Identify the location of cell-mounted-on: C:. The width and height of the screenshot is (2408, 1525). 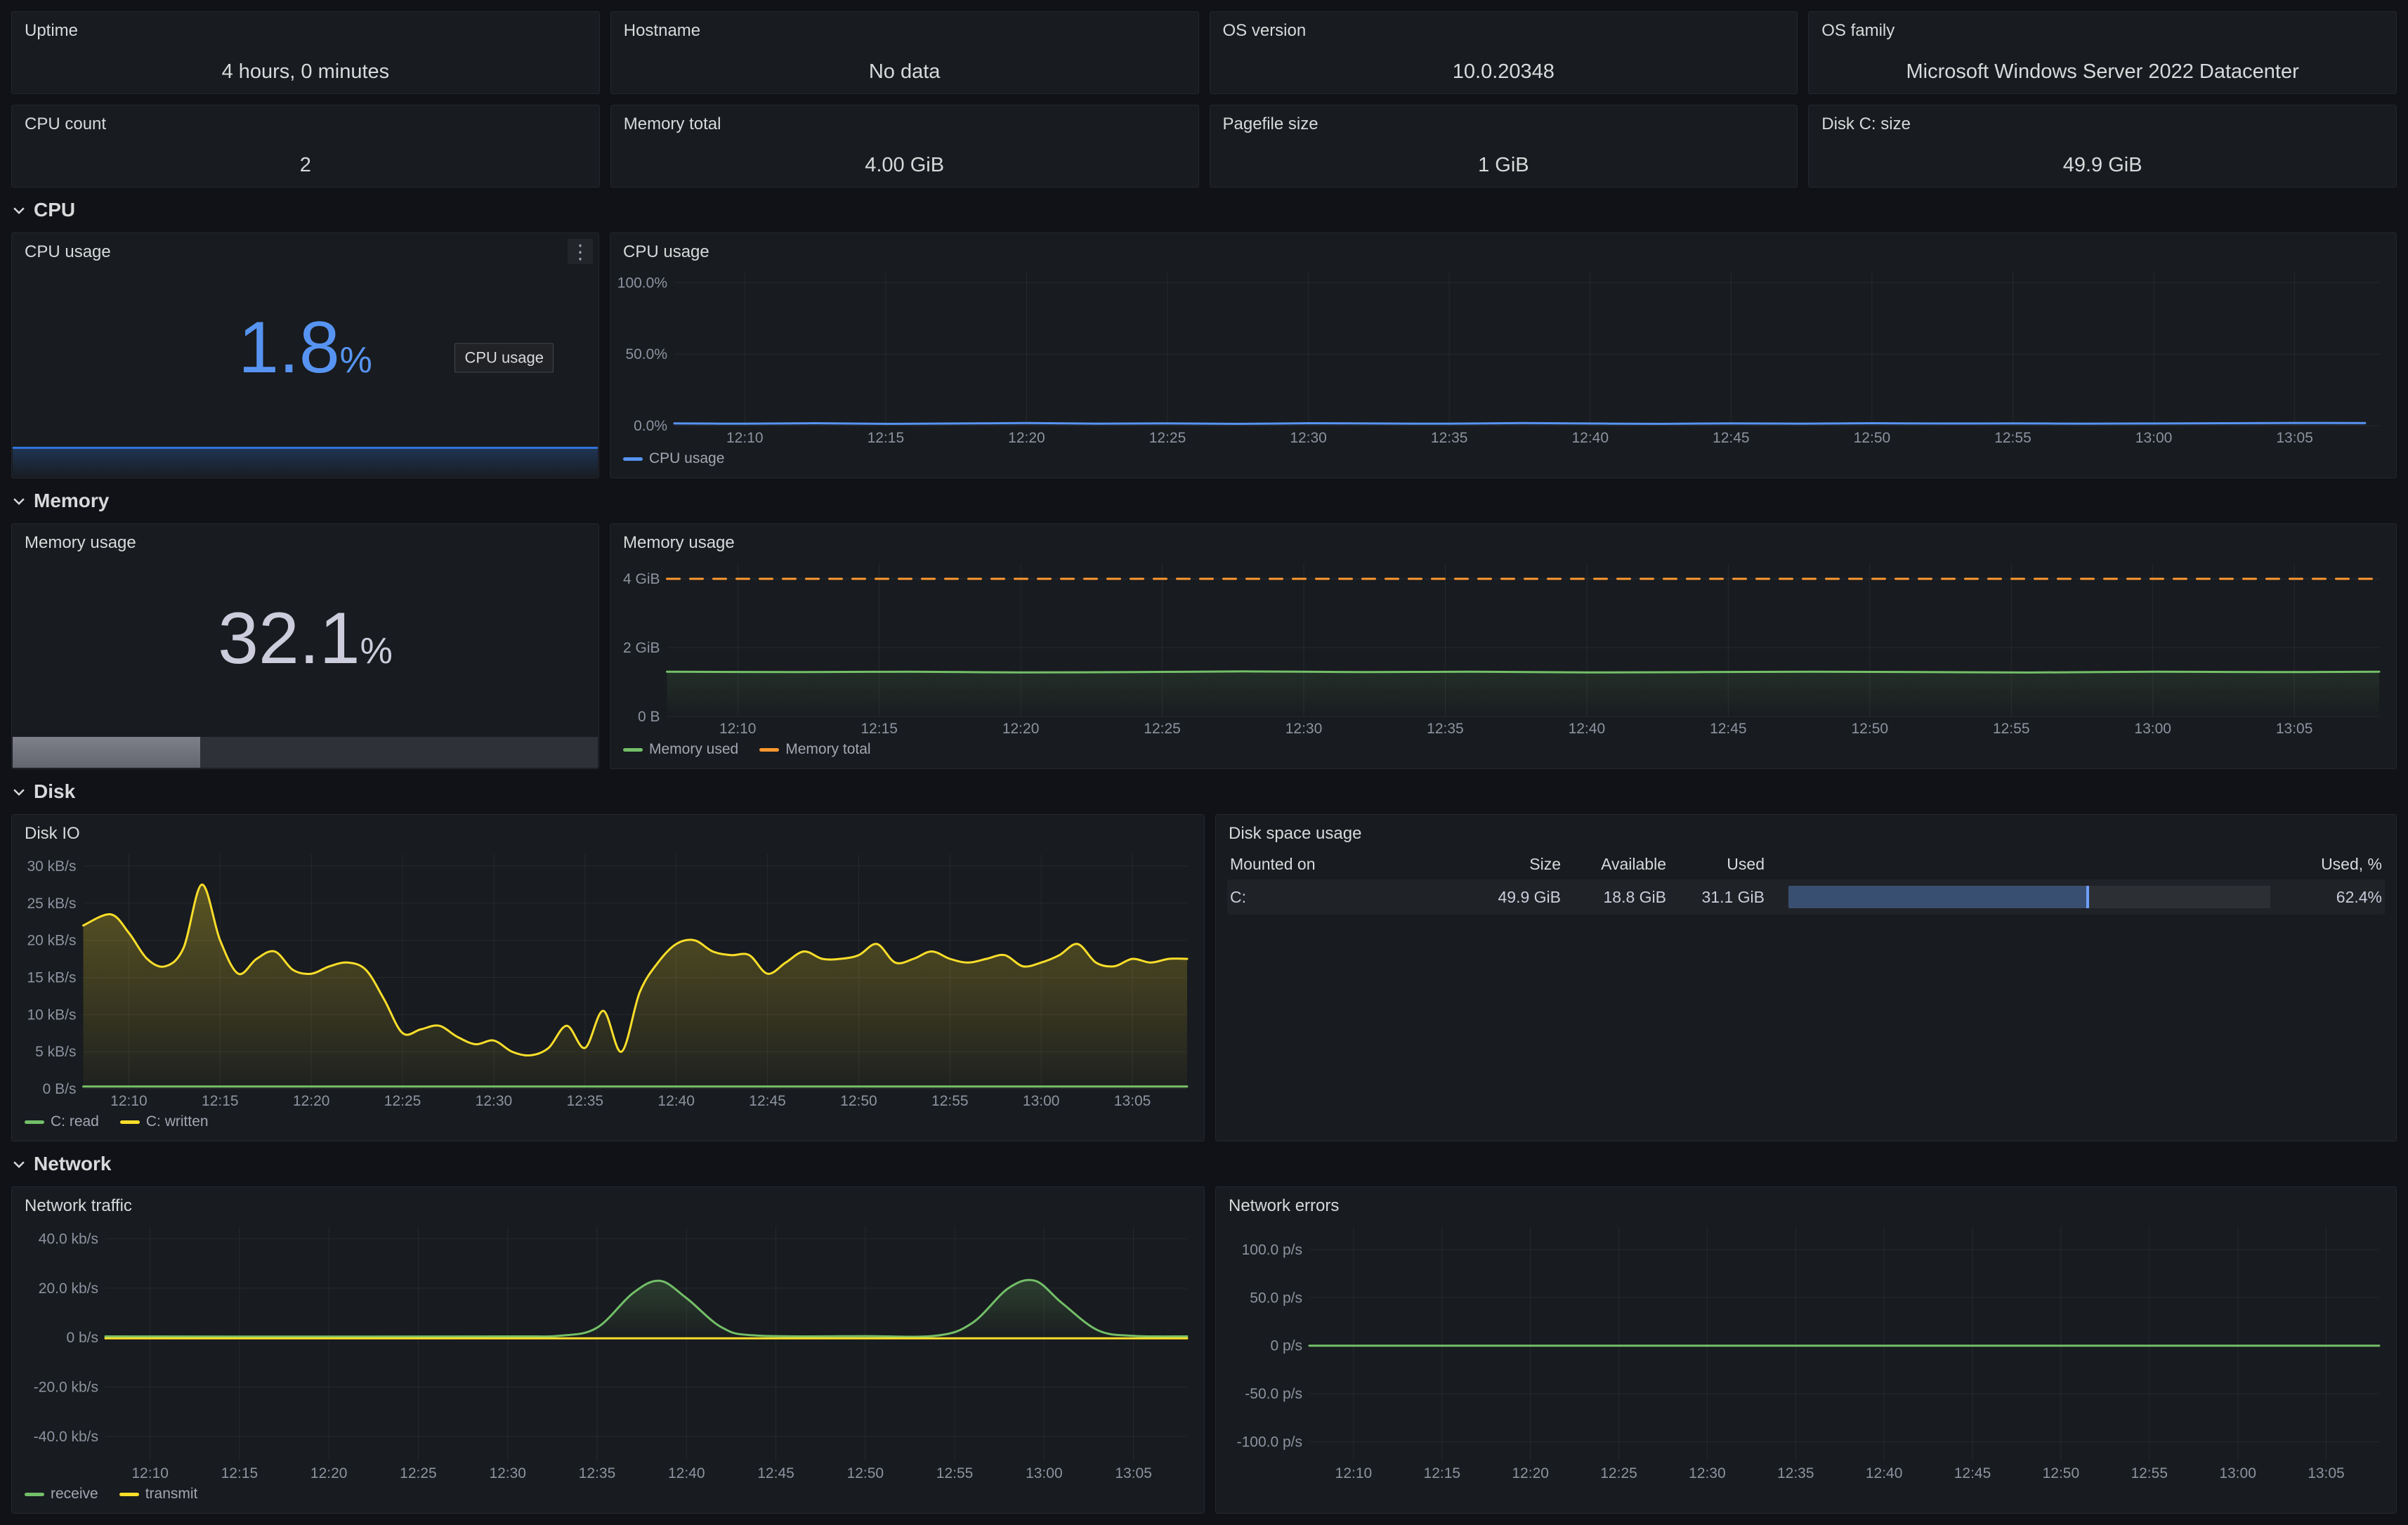
(1238, 896).